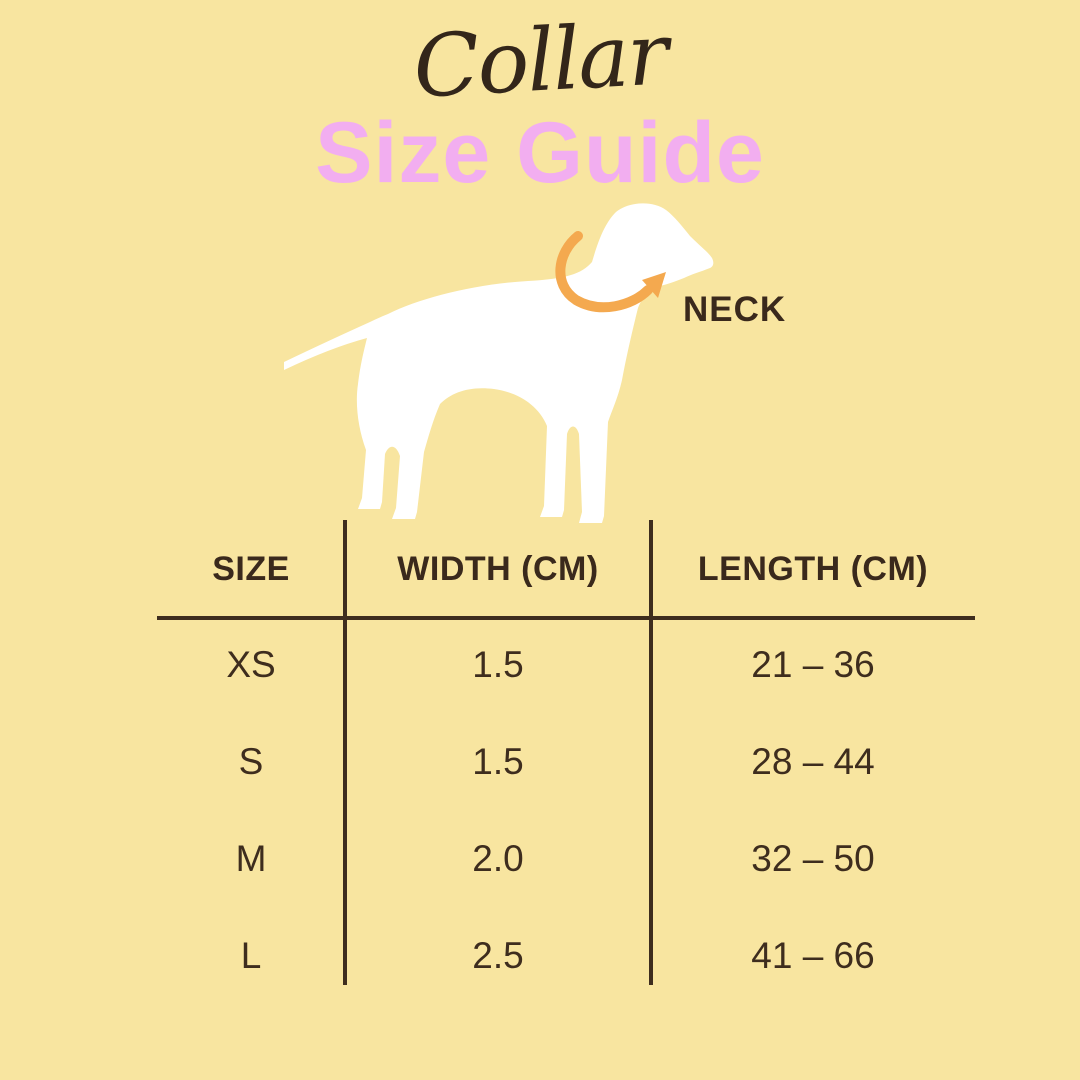 This screenshot has width=1080, height=1080. What do you see at coordinates (251, 955) in the screenshot?
I see `size-value: L` at bounding box center [251, 955].